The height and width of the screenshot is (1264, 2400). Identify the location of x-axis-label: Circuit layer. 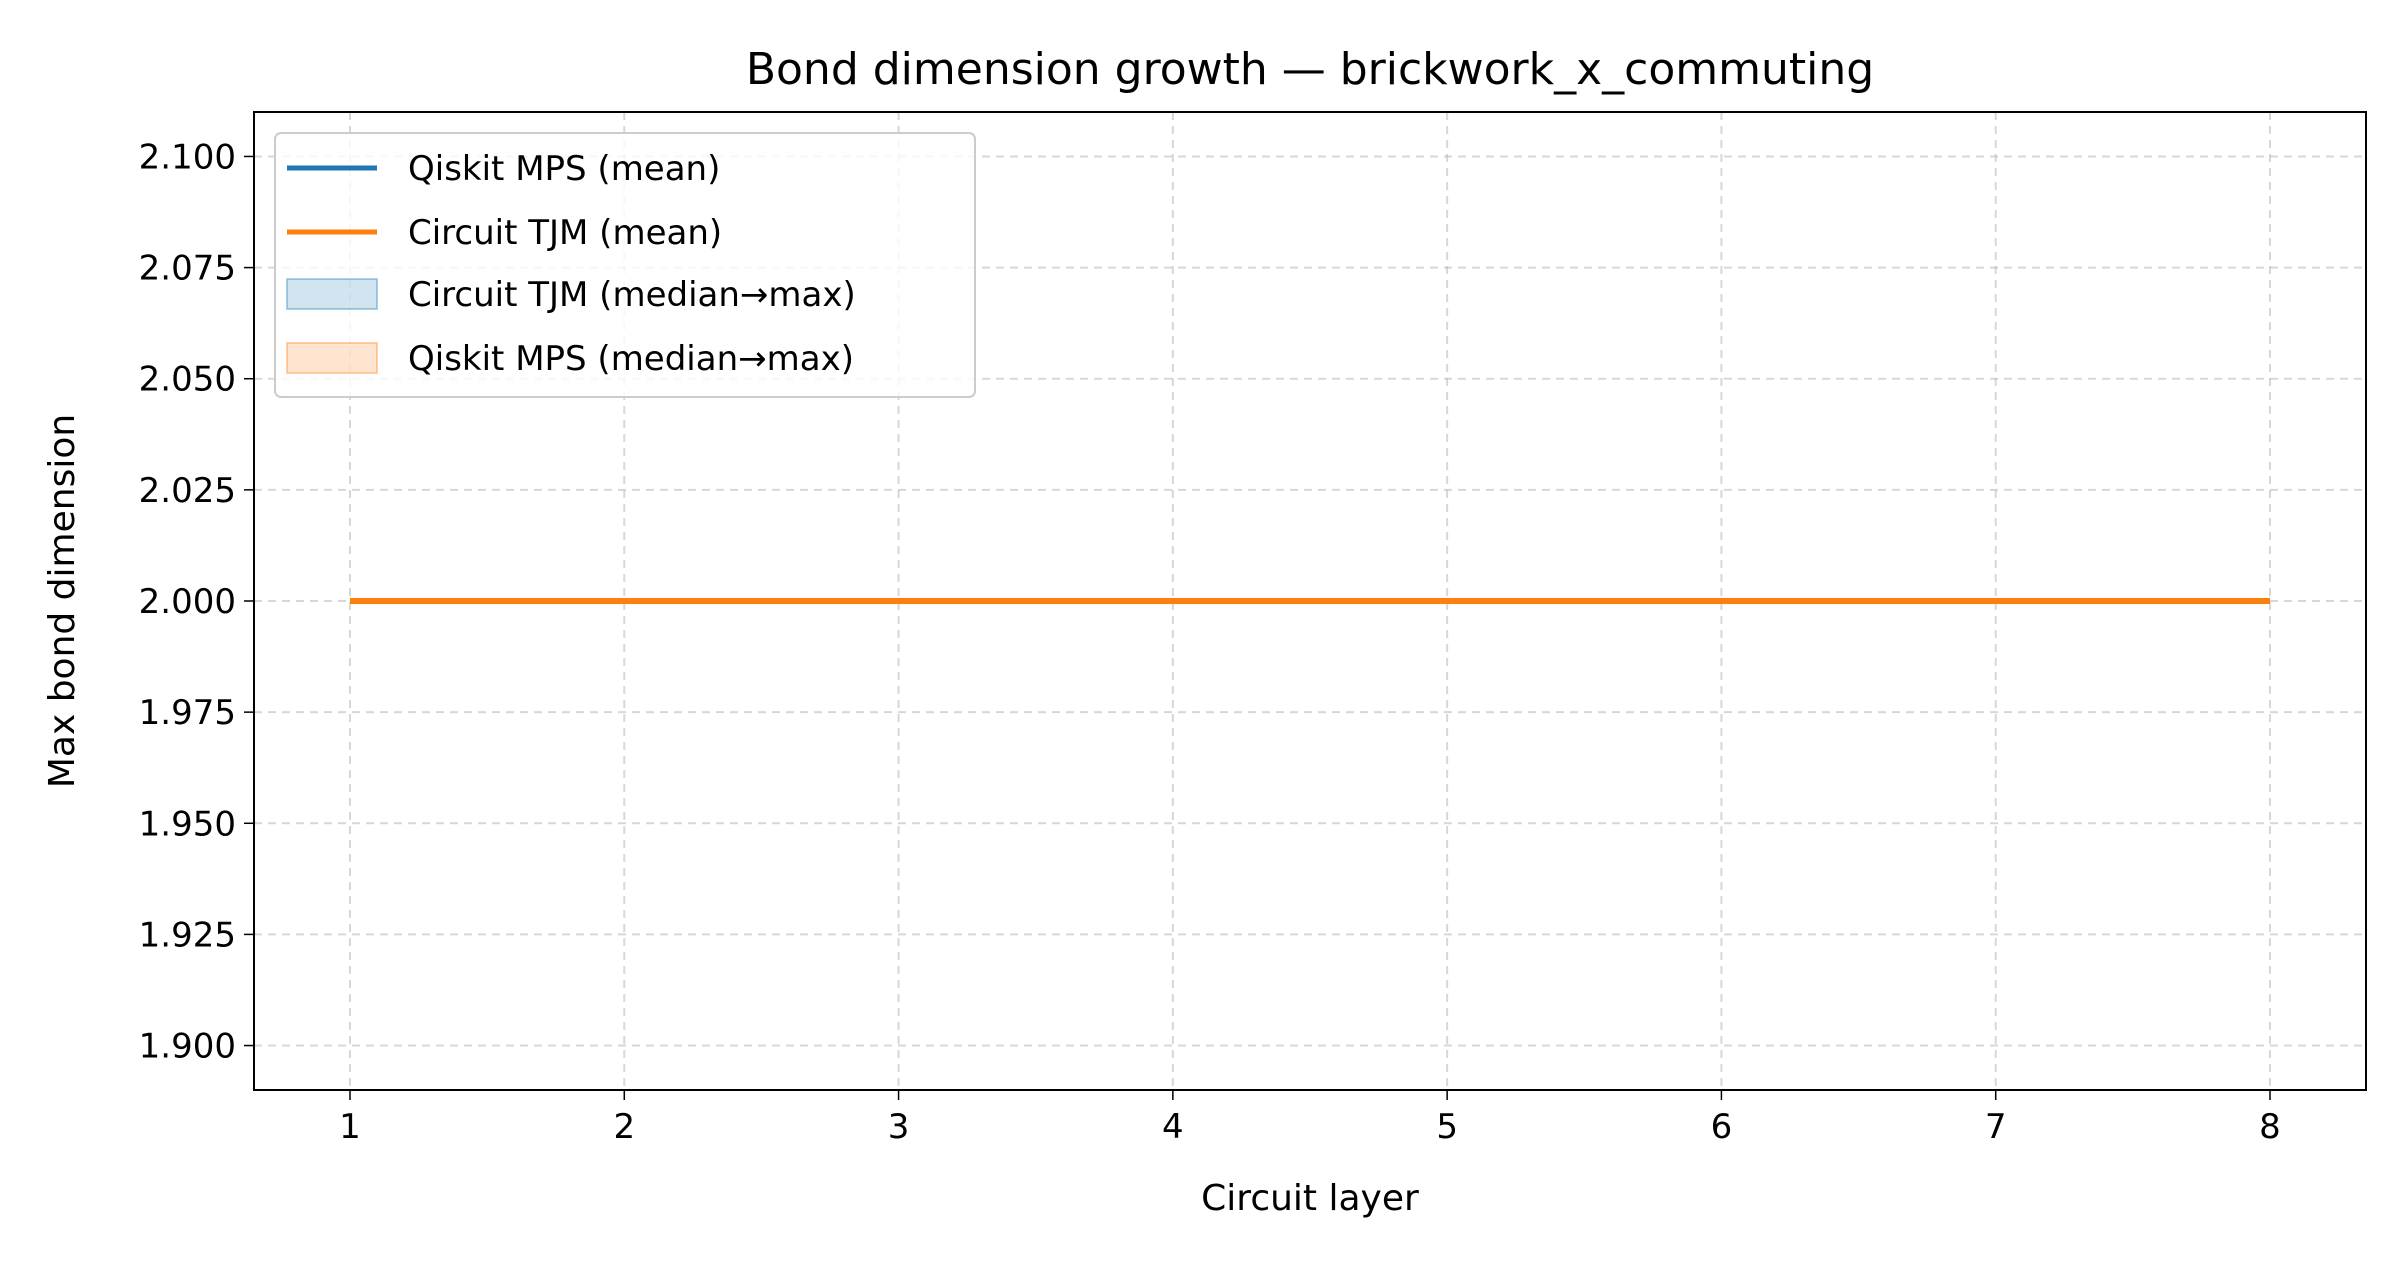
(1310, 1198).